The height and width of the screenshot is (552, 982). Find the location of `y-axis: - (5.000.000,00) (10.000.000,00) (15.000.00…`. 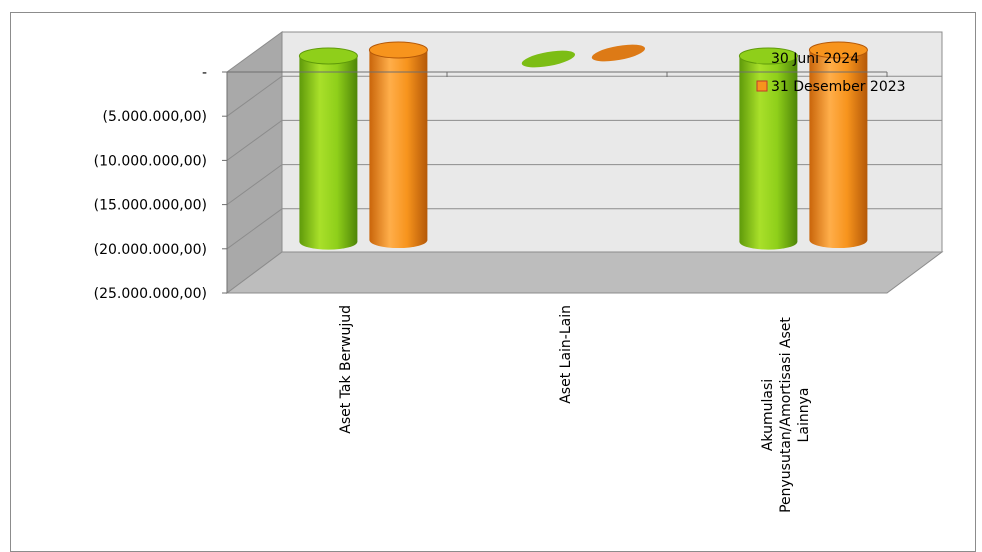

y-axis: - (5.000.000,00) (10.000.000,00) (15.000.00… is located at coordinates (161, 183).